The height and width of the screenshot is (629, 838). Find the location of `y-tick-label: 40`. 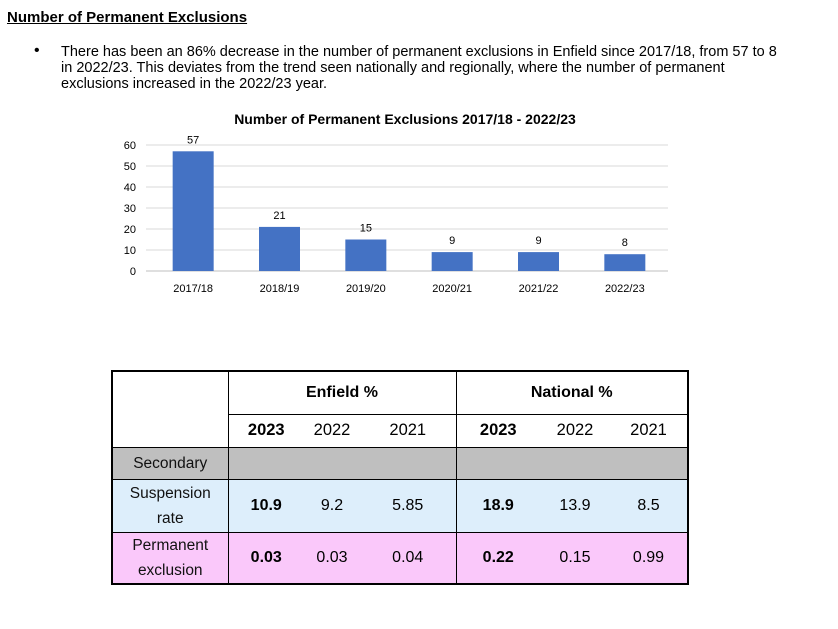

y-tick-label: 40 is located at coordinates (130, 188).